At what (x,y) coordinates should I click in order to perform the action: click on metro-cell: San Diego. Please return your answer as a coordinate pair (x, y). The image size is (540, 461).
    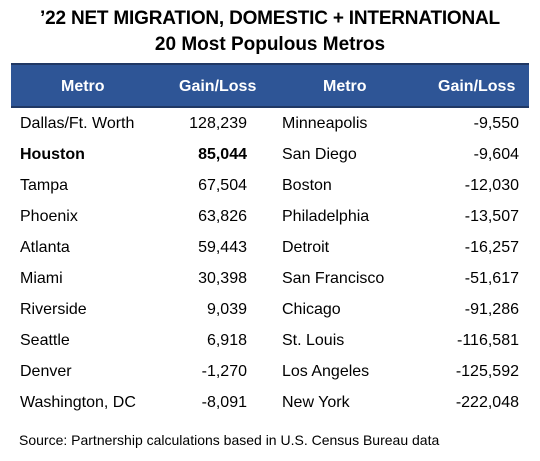
    Looking at the image, I should click on (319, 154).